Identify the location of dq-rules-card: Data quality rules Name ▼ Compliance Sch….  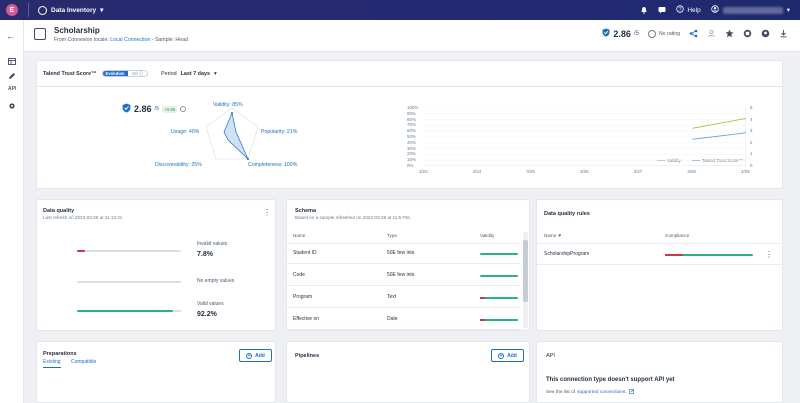
(660, 265).